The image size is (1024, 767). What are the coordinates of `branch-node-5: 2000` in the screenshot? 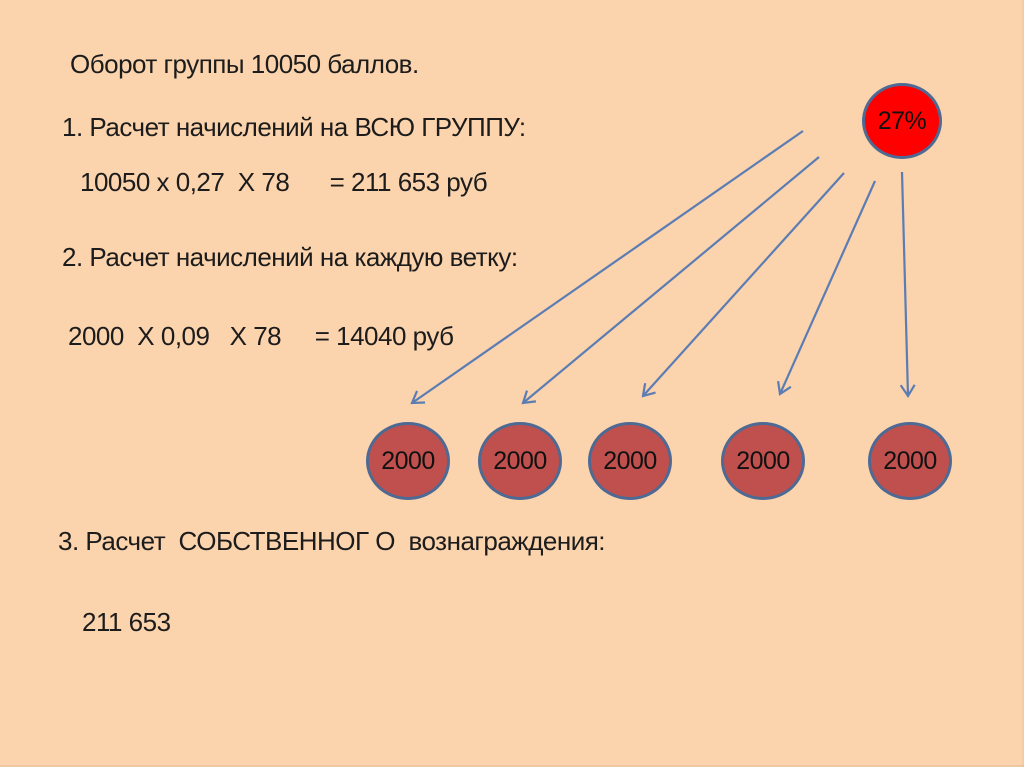 It's located at (910, 461).